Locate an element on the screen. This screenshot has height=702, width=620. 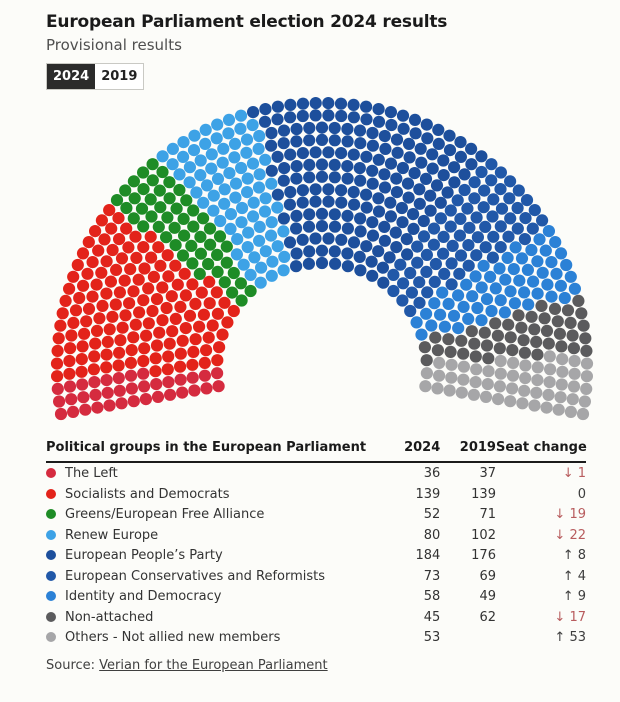
seats-2024-value: 139 is located at coordinates (428, 494).